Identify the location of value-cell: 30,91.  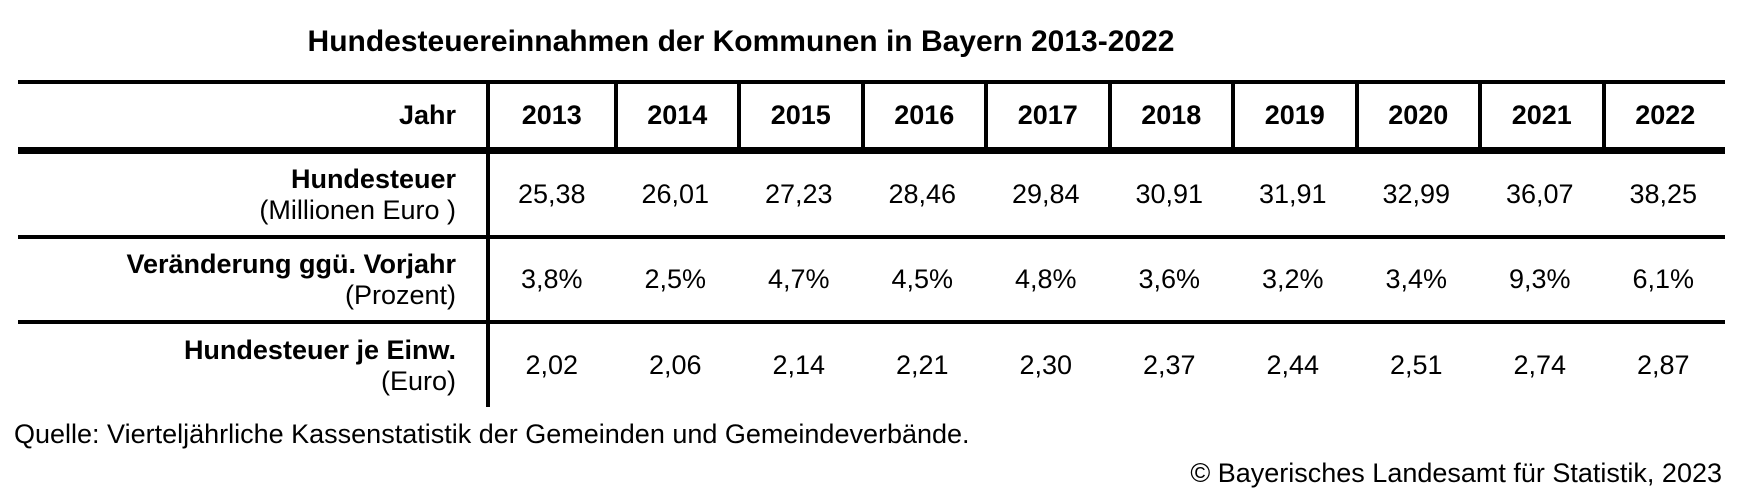
(1169, 194).